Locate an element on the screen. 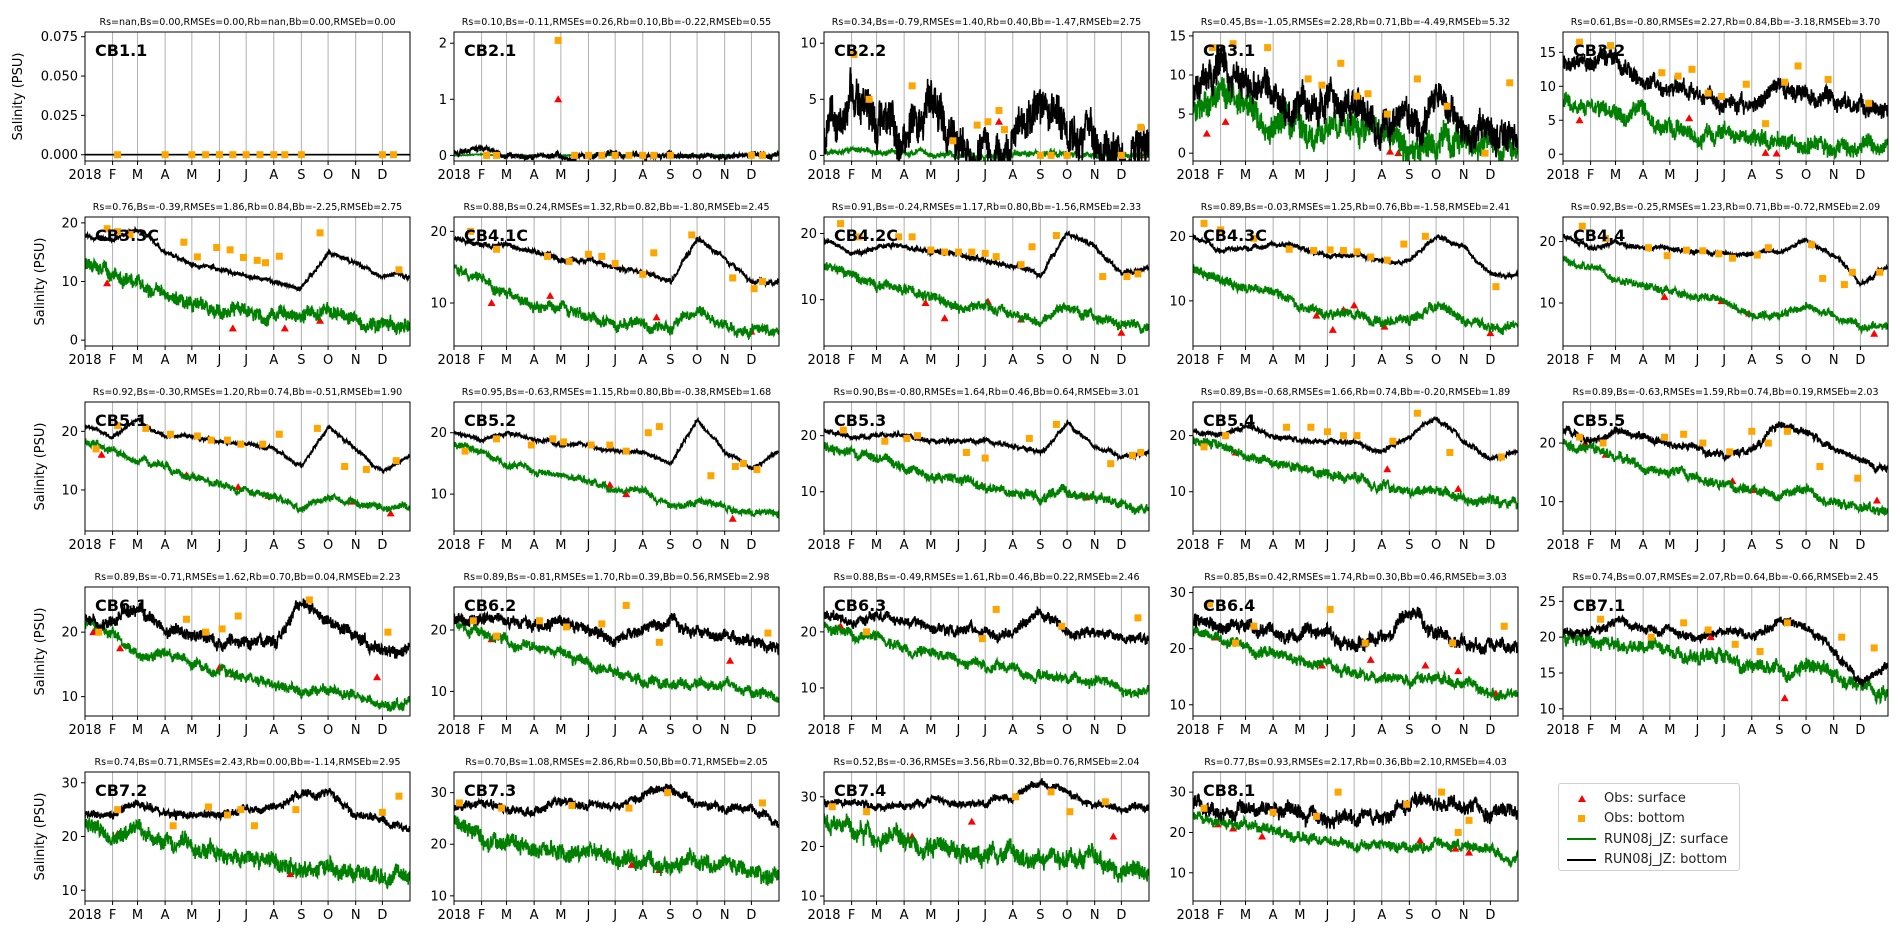  obs-surface-point is located at coordinates (1425, 665).